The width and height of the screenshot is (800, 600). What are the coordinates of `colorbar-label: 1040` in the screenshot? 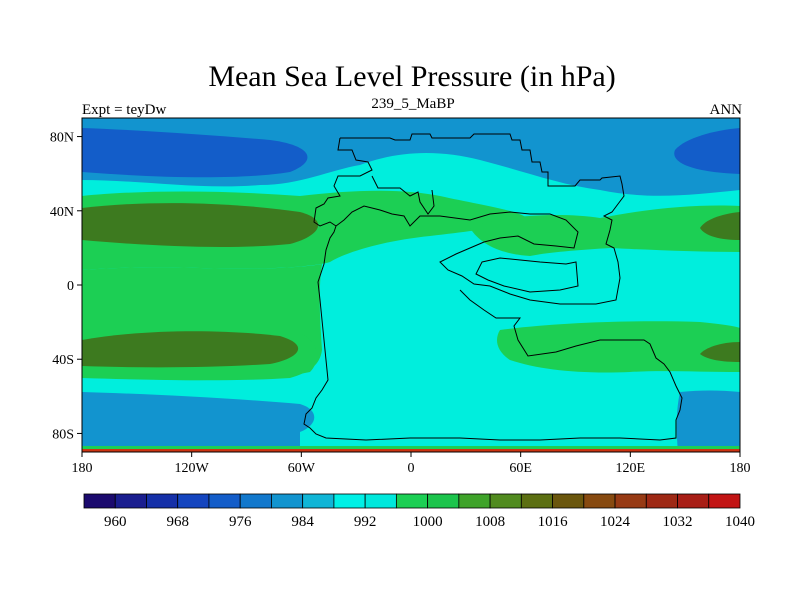 It's located at (740, 522).